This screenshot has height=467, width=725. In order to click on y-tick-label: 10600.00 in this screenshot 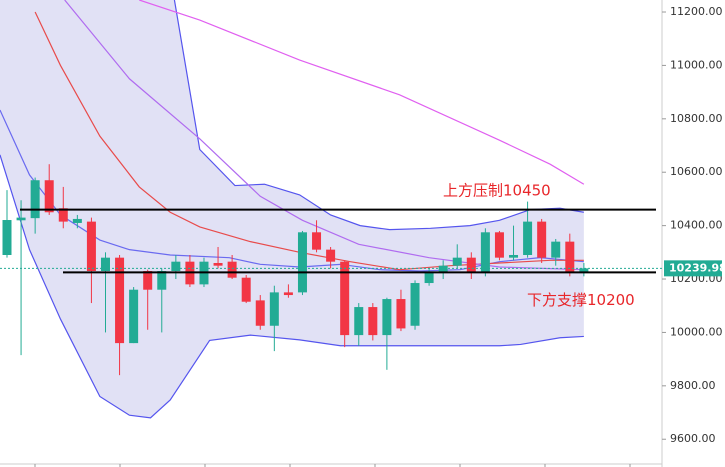, I will do `click(696, 171)`.